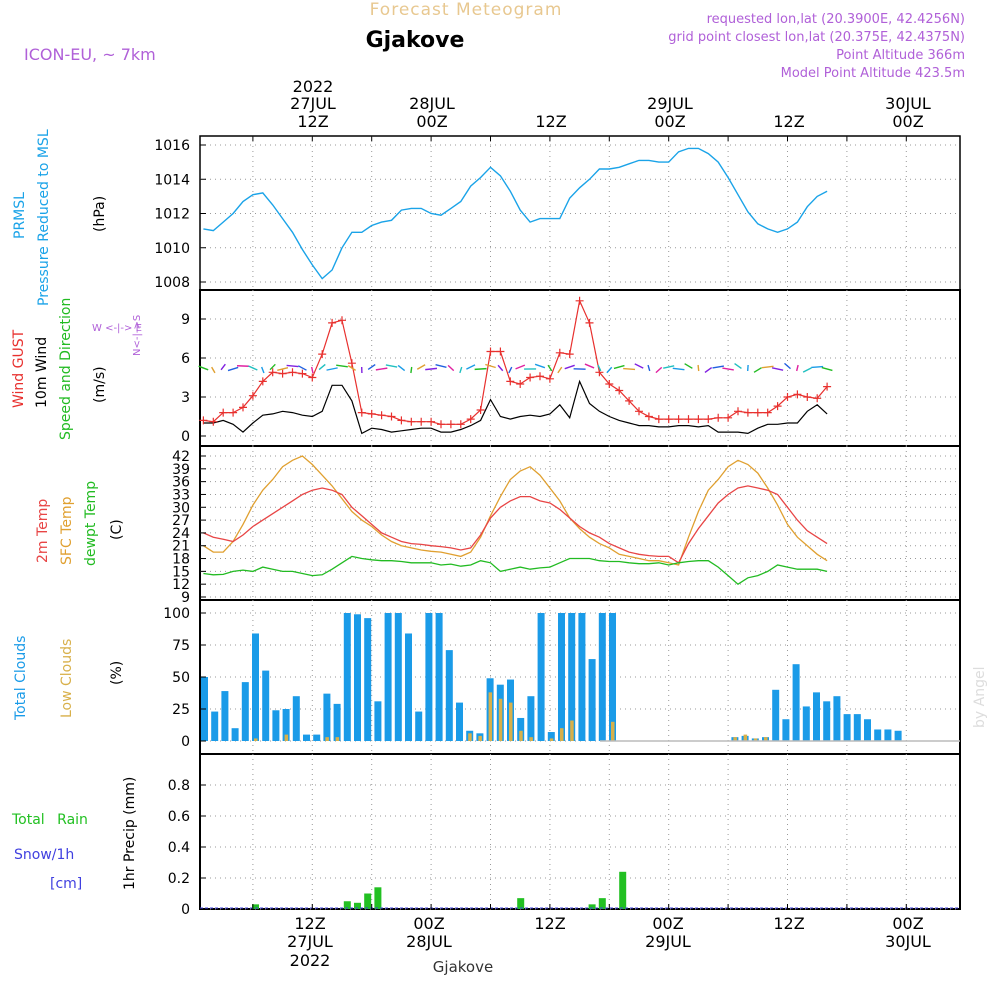 Image resolution: width=1000 pixels, height=1000 pixels. I want to click on temp-tick-label: 24, so click(181, 534).